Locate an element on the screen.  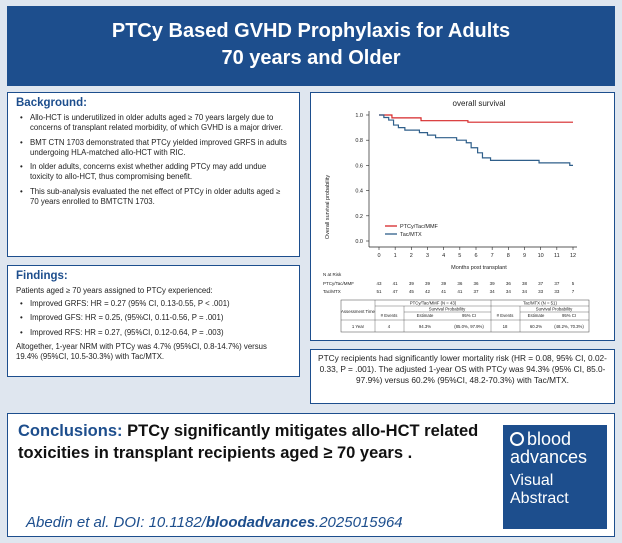
x-tick-label: 4 is located at coordinates (443, 256).